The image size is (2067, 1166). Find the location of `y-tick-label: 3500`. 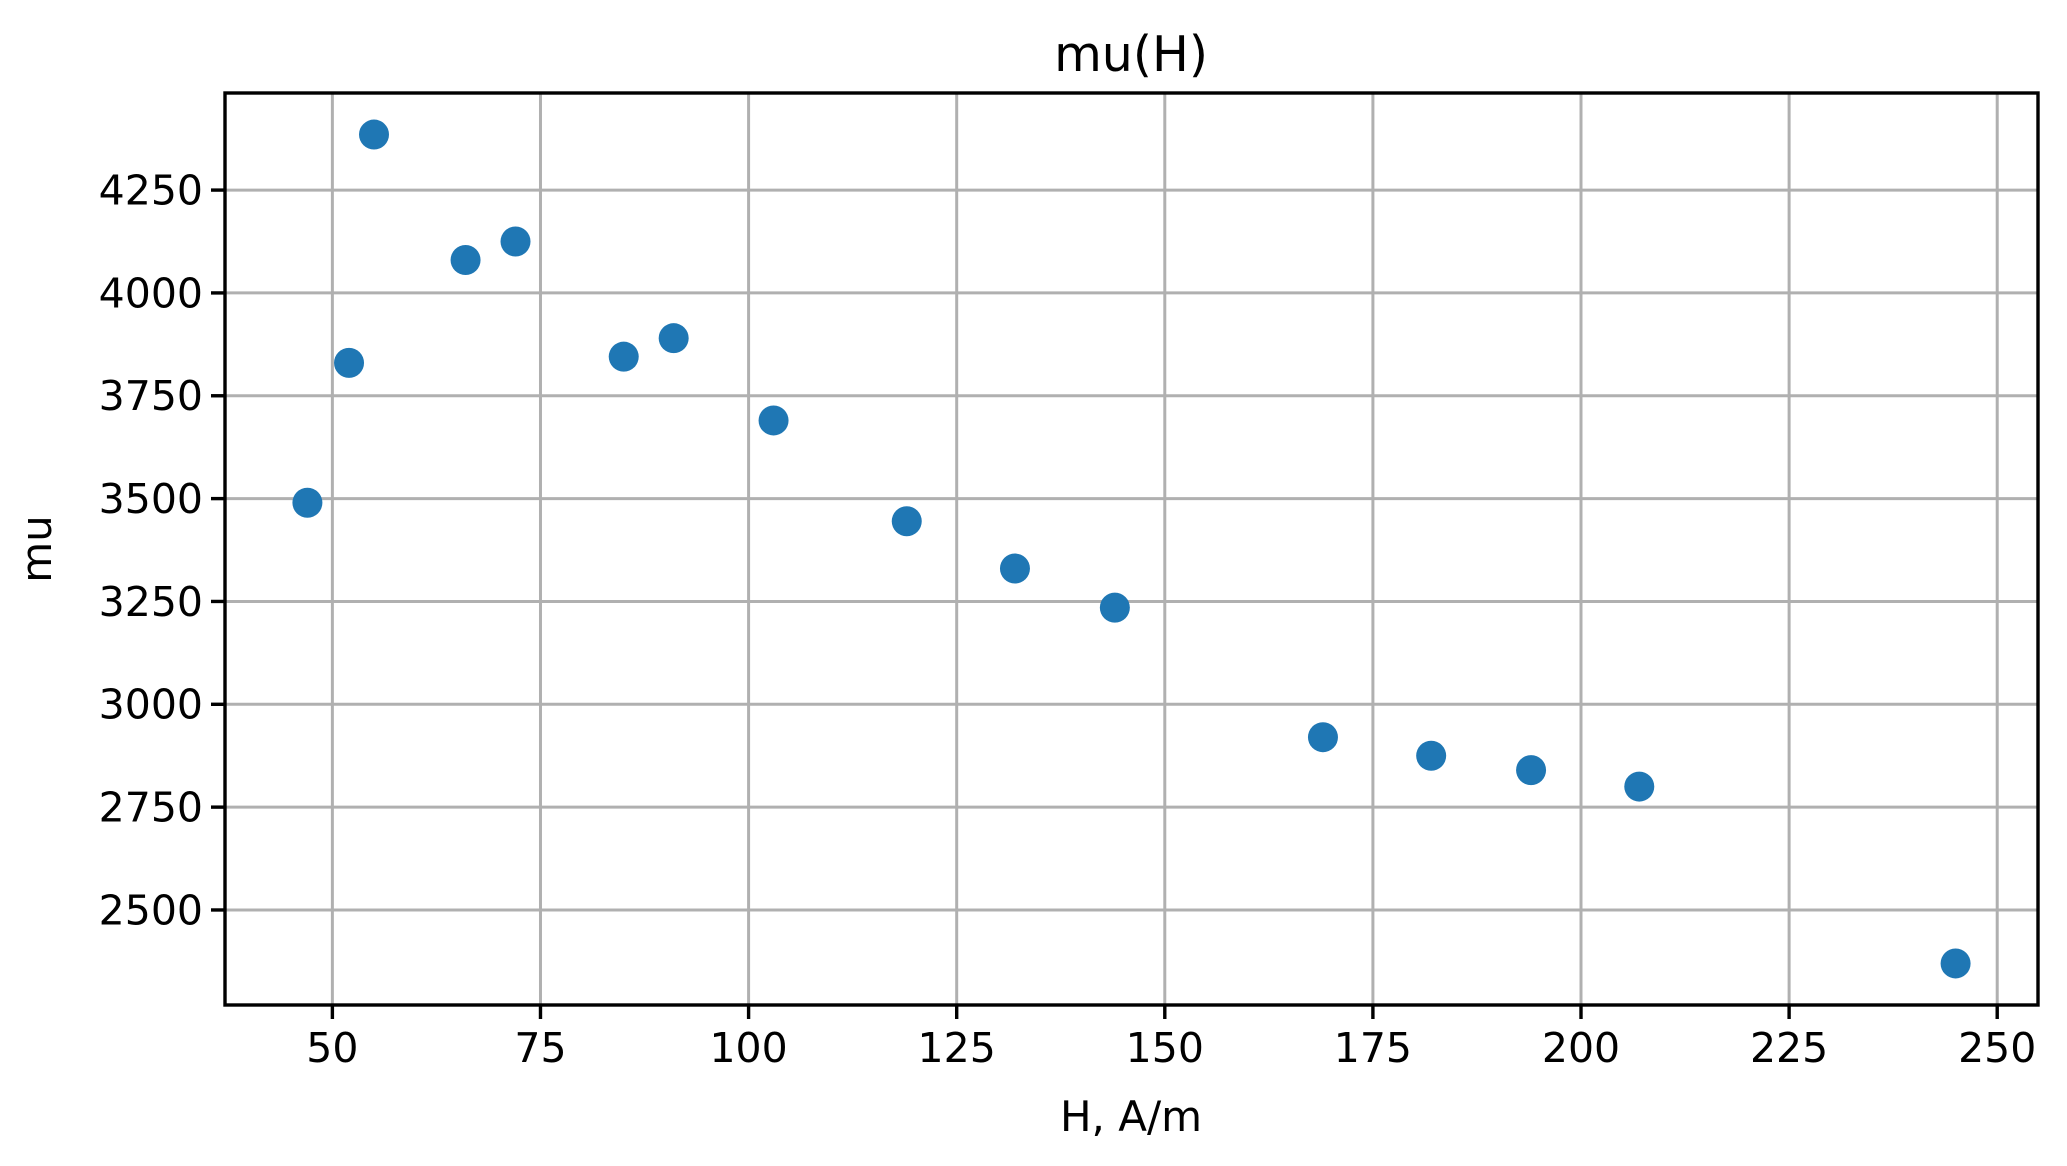

y-tick-label: 3500 is located at coordinates (151, 499).